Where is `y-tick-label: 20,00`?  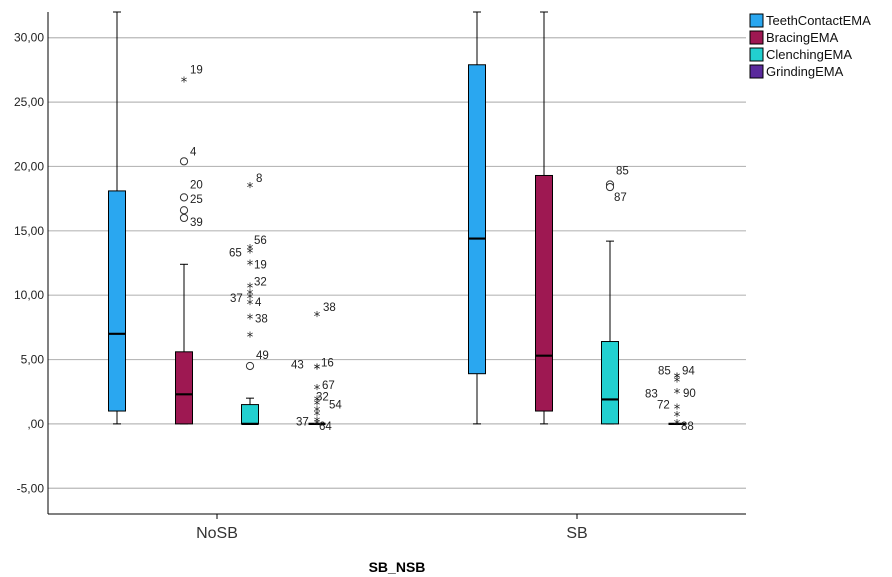 y-tick-label: 20,00 is located at coordinates (29, 166).